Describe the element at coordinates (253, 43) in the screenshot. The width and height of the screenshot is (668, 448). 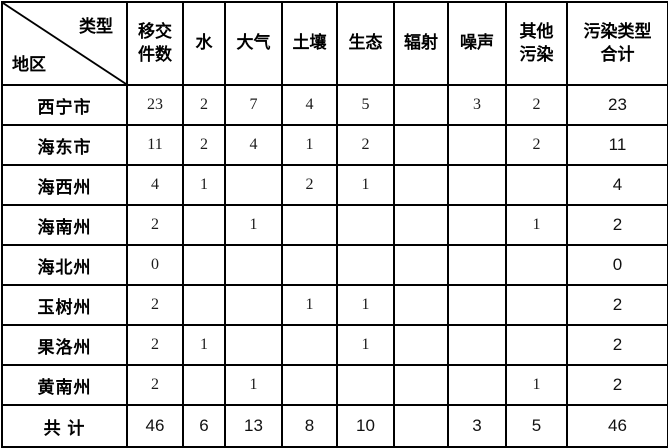
I see `col-header-air: 大气` at that location.